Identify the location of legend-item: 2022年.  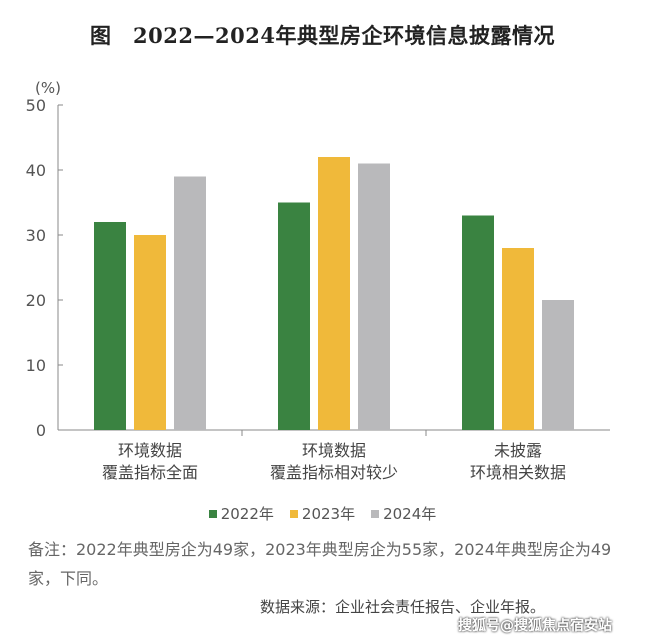
(241, 513).